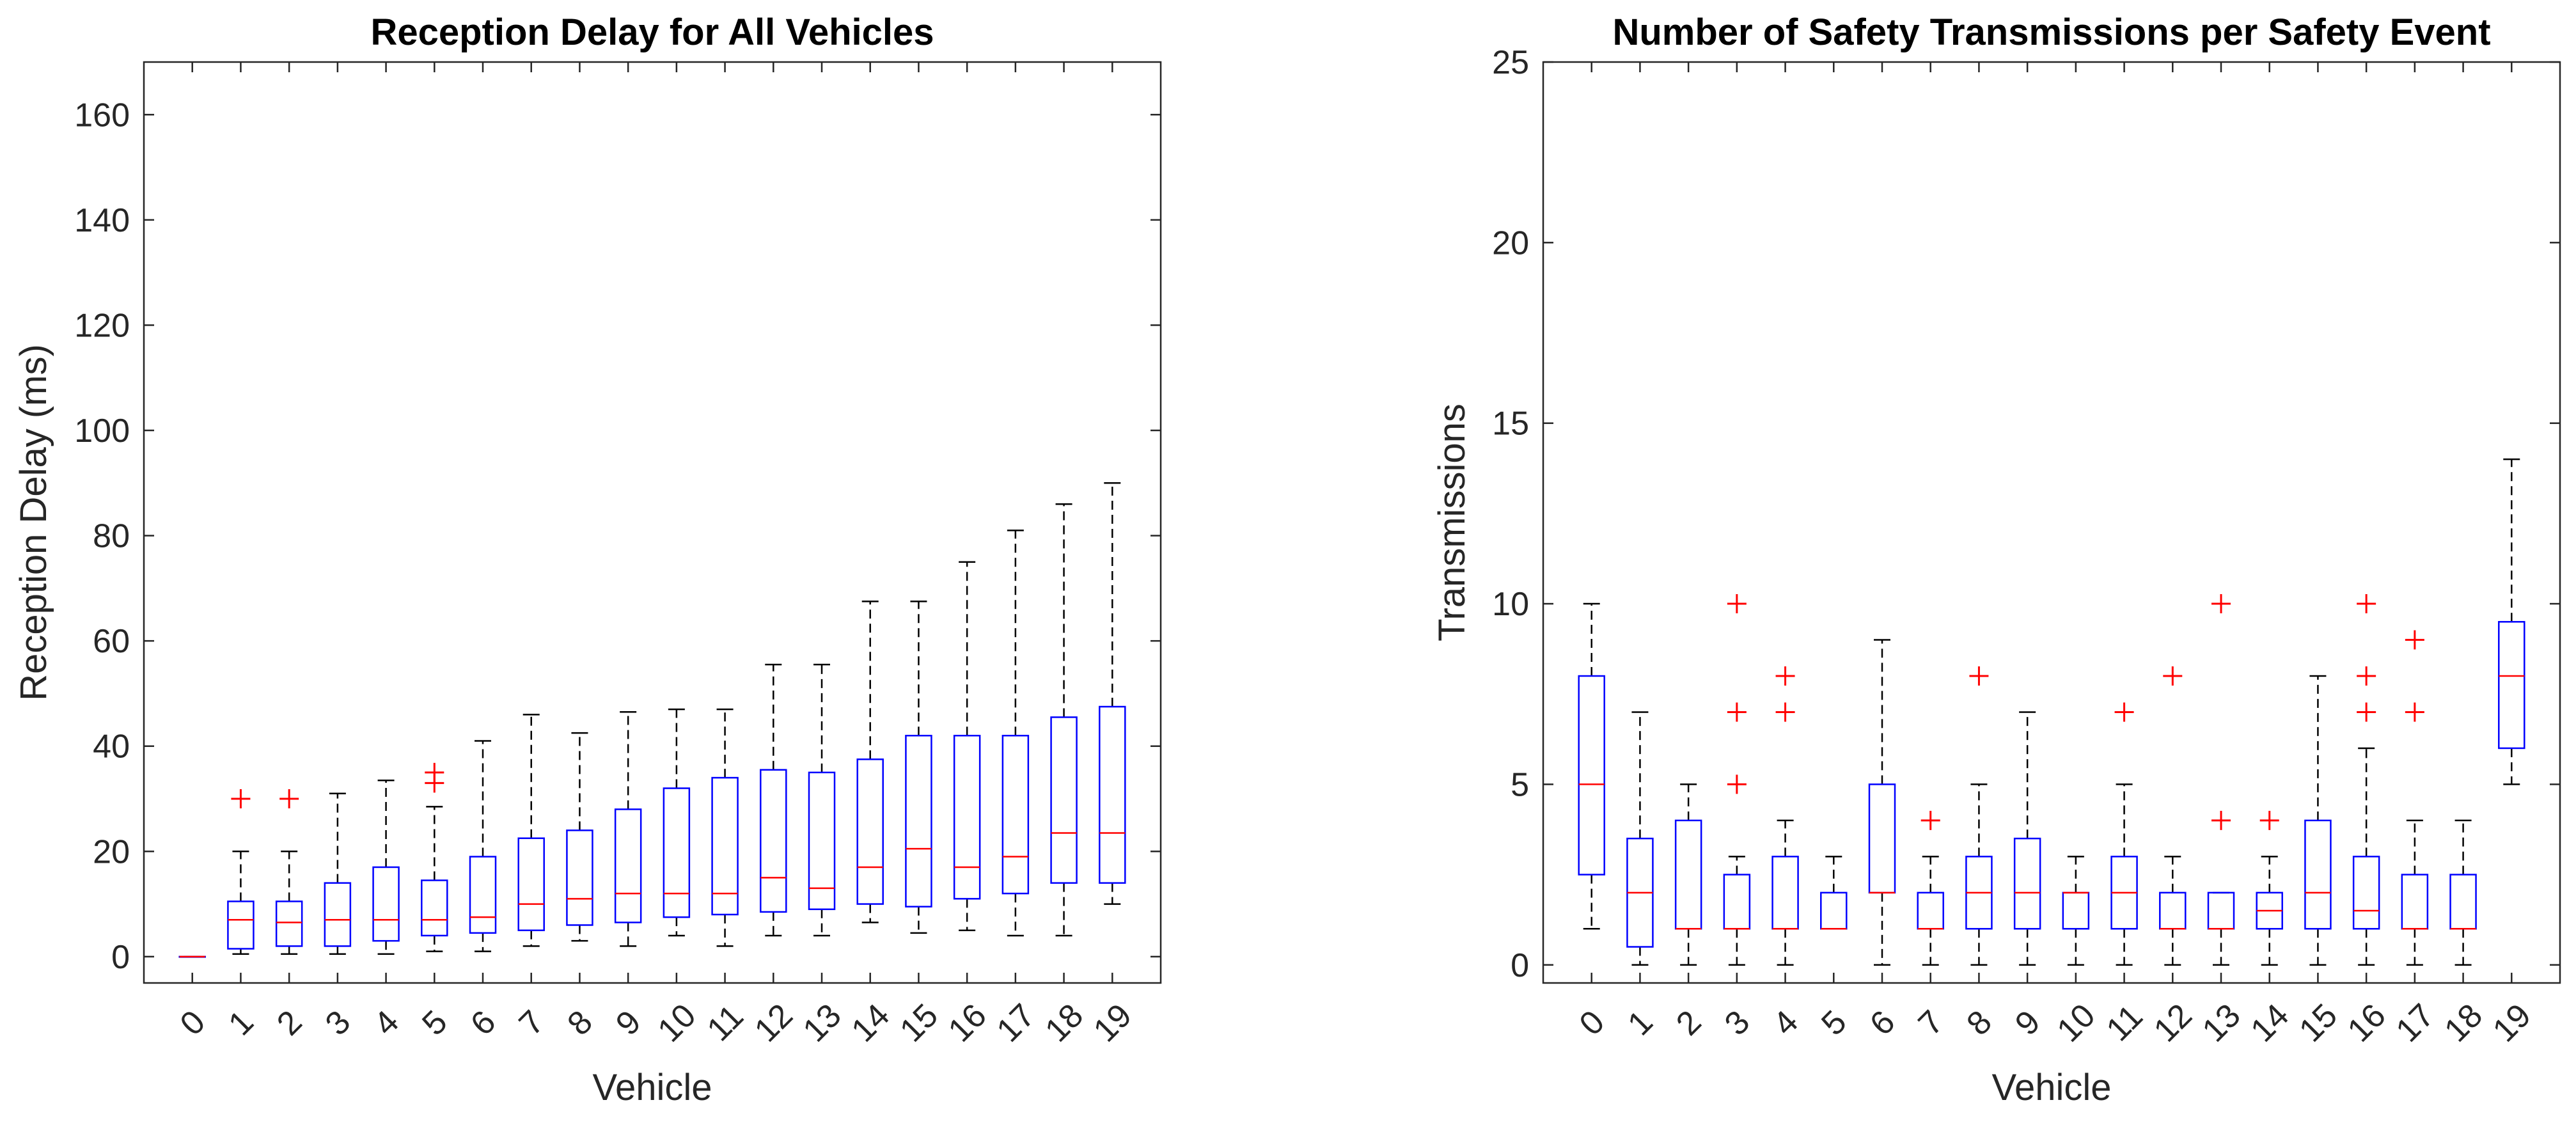 The image size is (2576, 1139). What do you see at coordinates (652, 32) in the screenshot?
I see `chart-title: Reception Delay for All Vehicles` at bounding box center [652, 32].